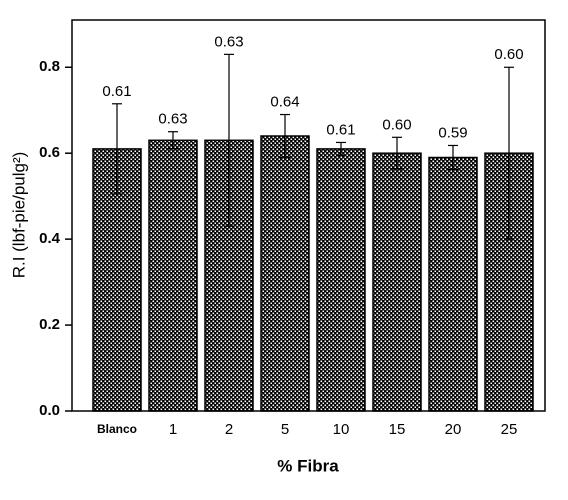 The height and width of the screenshot is (500, 568). Describe the element at coordinates (49, 324) in the screenshot. I see `y-tick-label: 0.2` at that location.